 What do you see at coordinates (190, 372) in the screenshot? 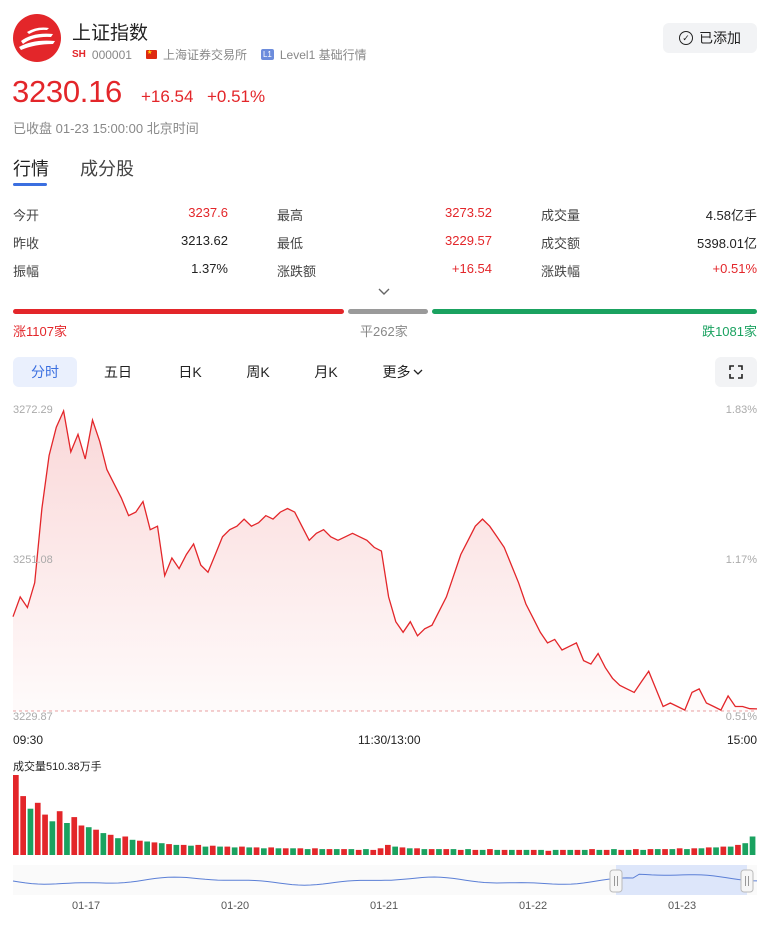
I see `tab-daily-k: 日K` at bounding box center [190, 372].